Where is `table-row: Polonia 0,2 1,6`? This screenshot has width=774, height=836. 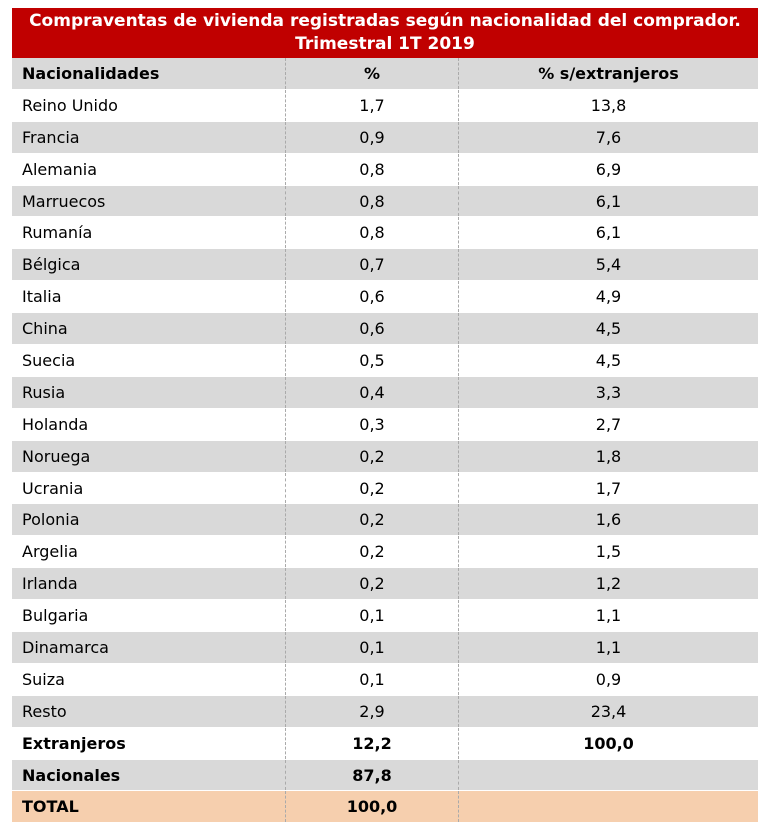 table-row: Polonia 0,2 1,6 is located at coordinates (385, 520).